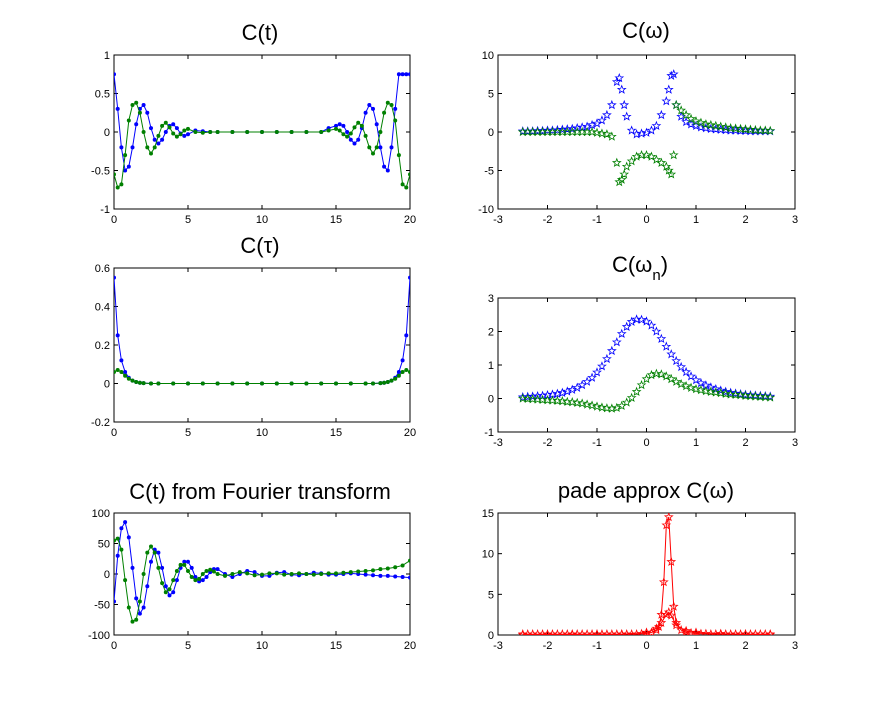 The width and height of the screenshot is (877, 715). What do you see at coordinates (548, 443) in the screenshot?
I see `x-tick-label: -2` at bounding box center [548, 443].